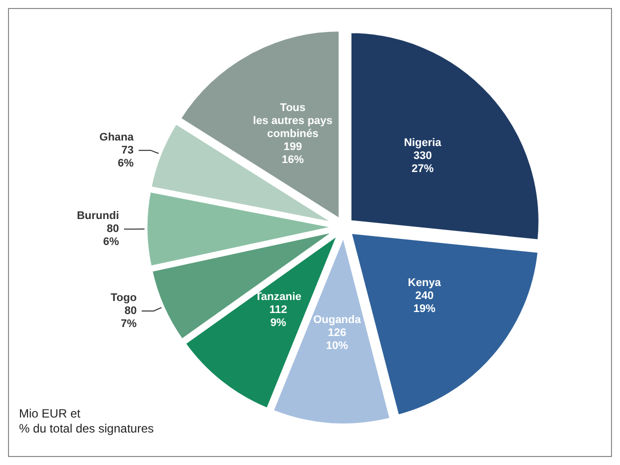  What do you see at coordinates (293, 153) in the screenshot?
I see `data-label: 199 16%` at bounding box center [293, 153].